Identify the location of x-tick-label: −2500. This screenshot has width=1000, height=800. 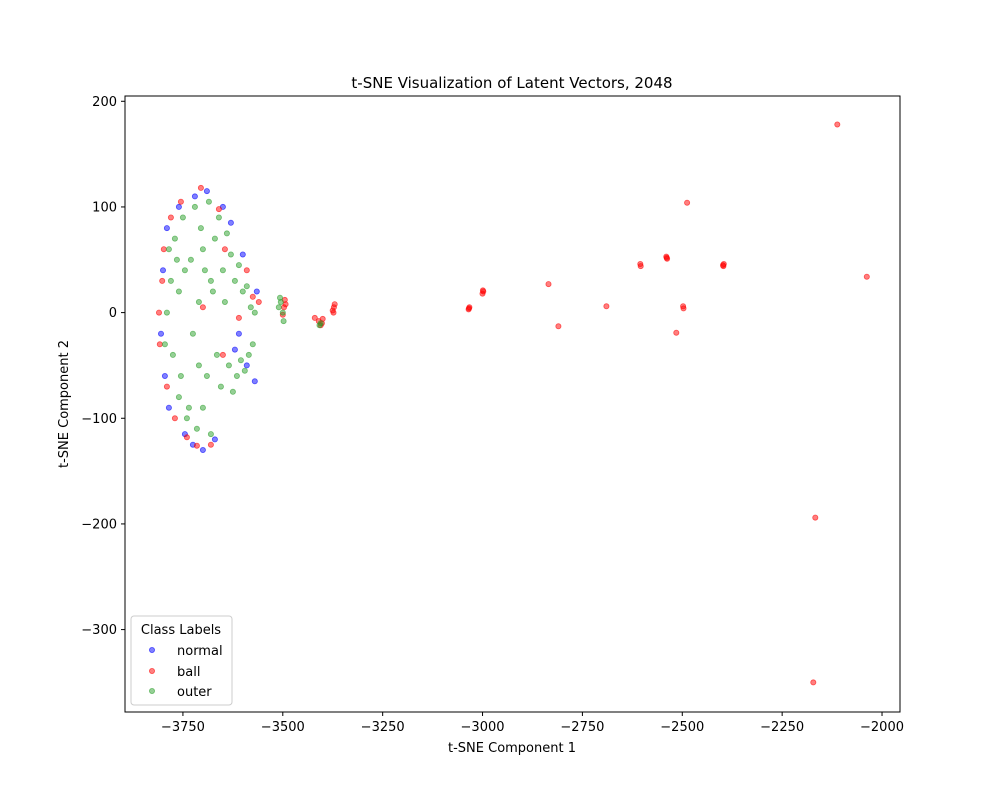
(682, 727).